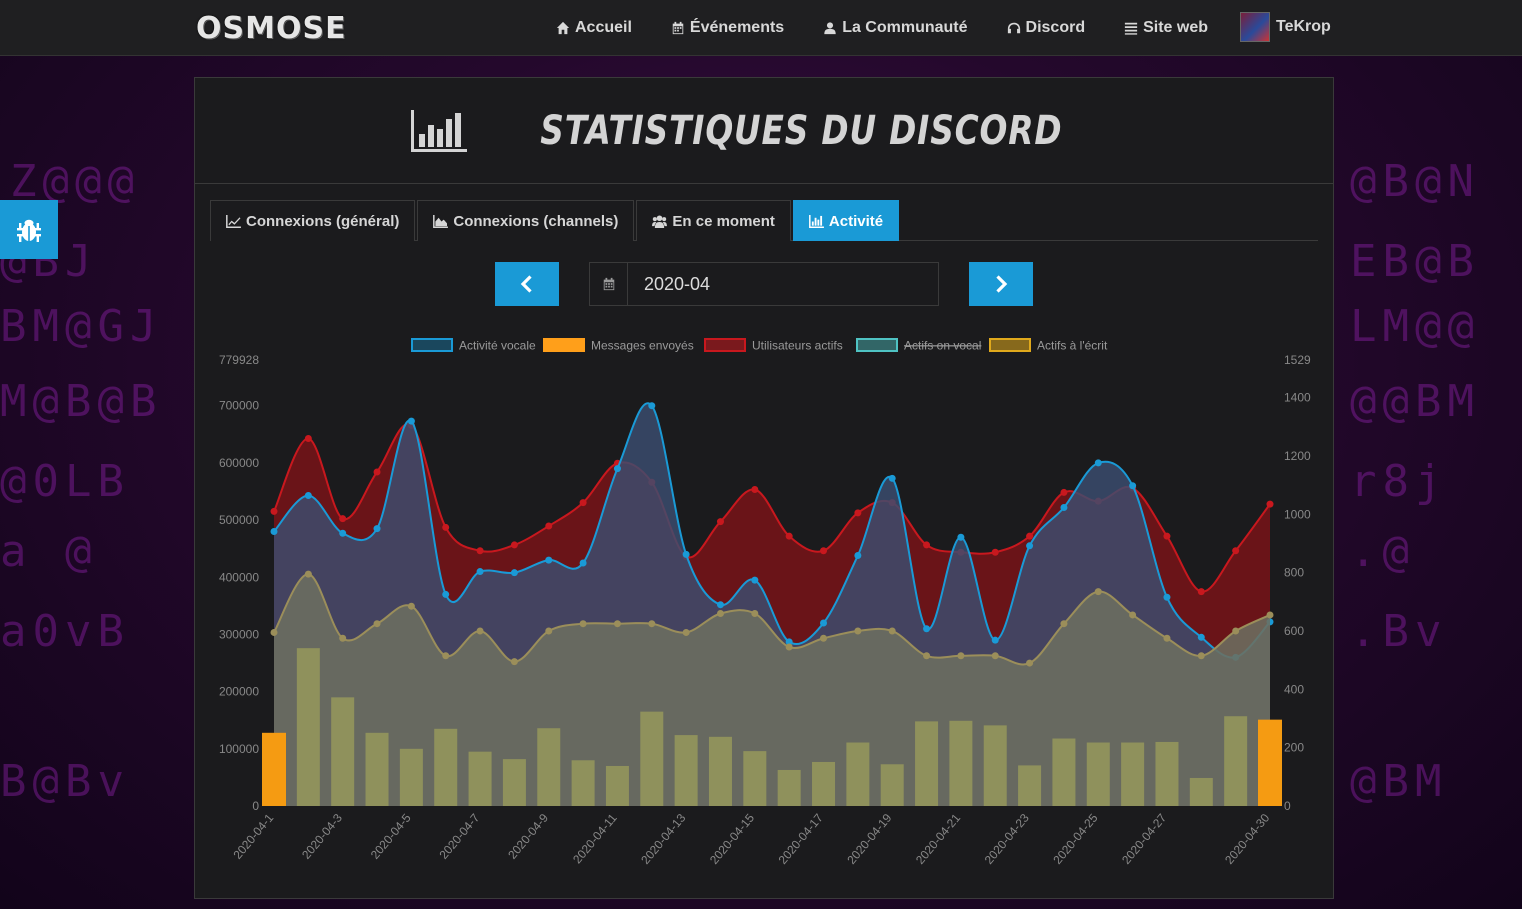 This screenshot has height=909, width=1522. I want to click on x-tick-label: 2020-04-13, so click(663, 839).